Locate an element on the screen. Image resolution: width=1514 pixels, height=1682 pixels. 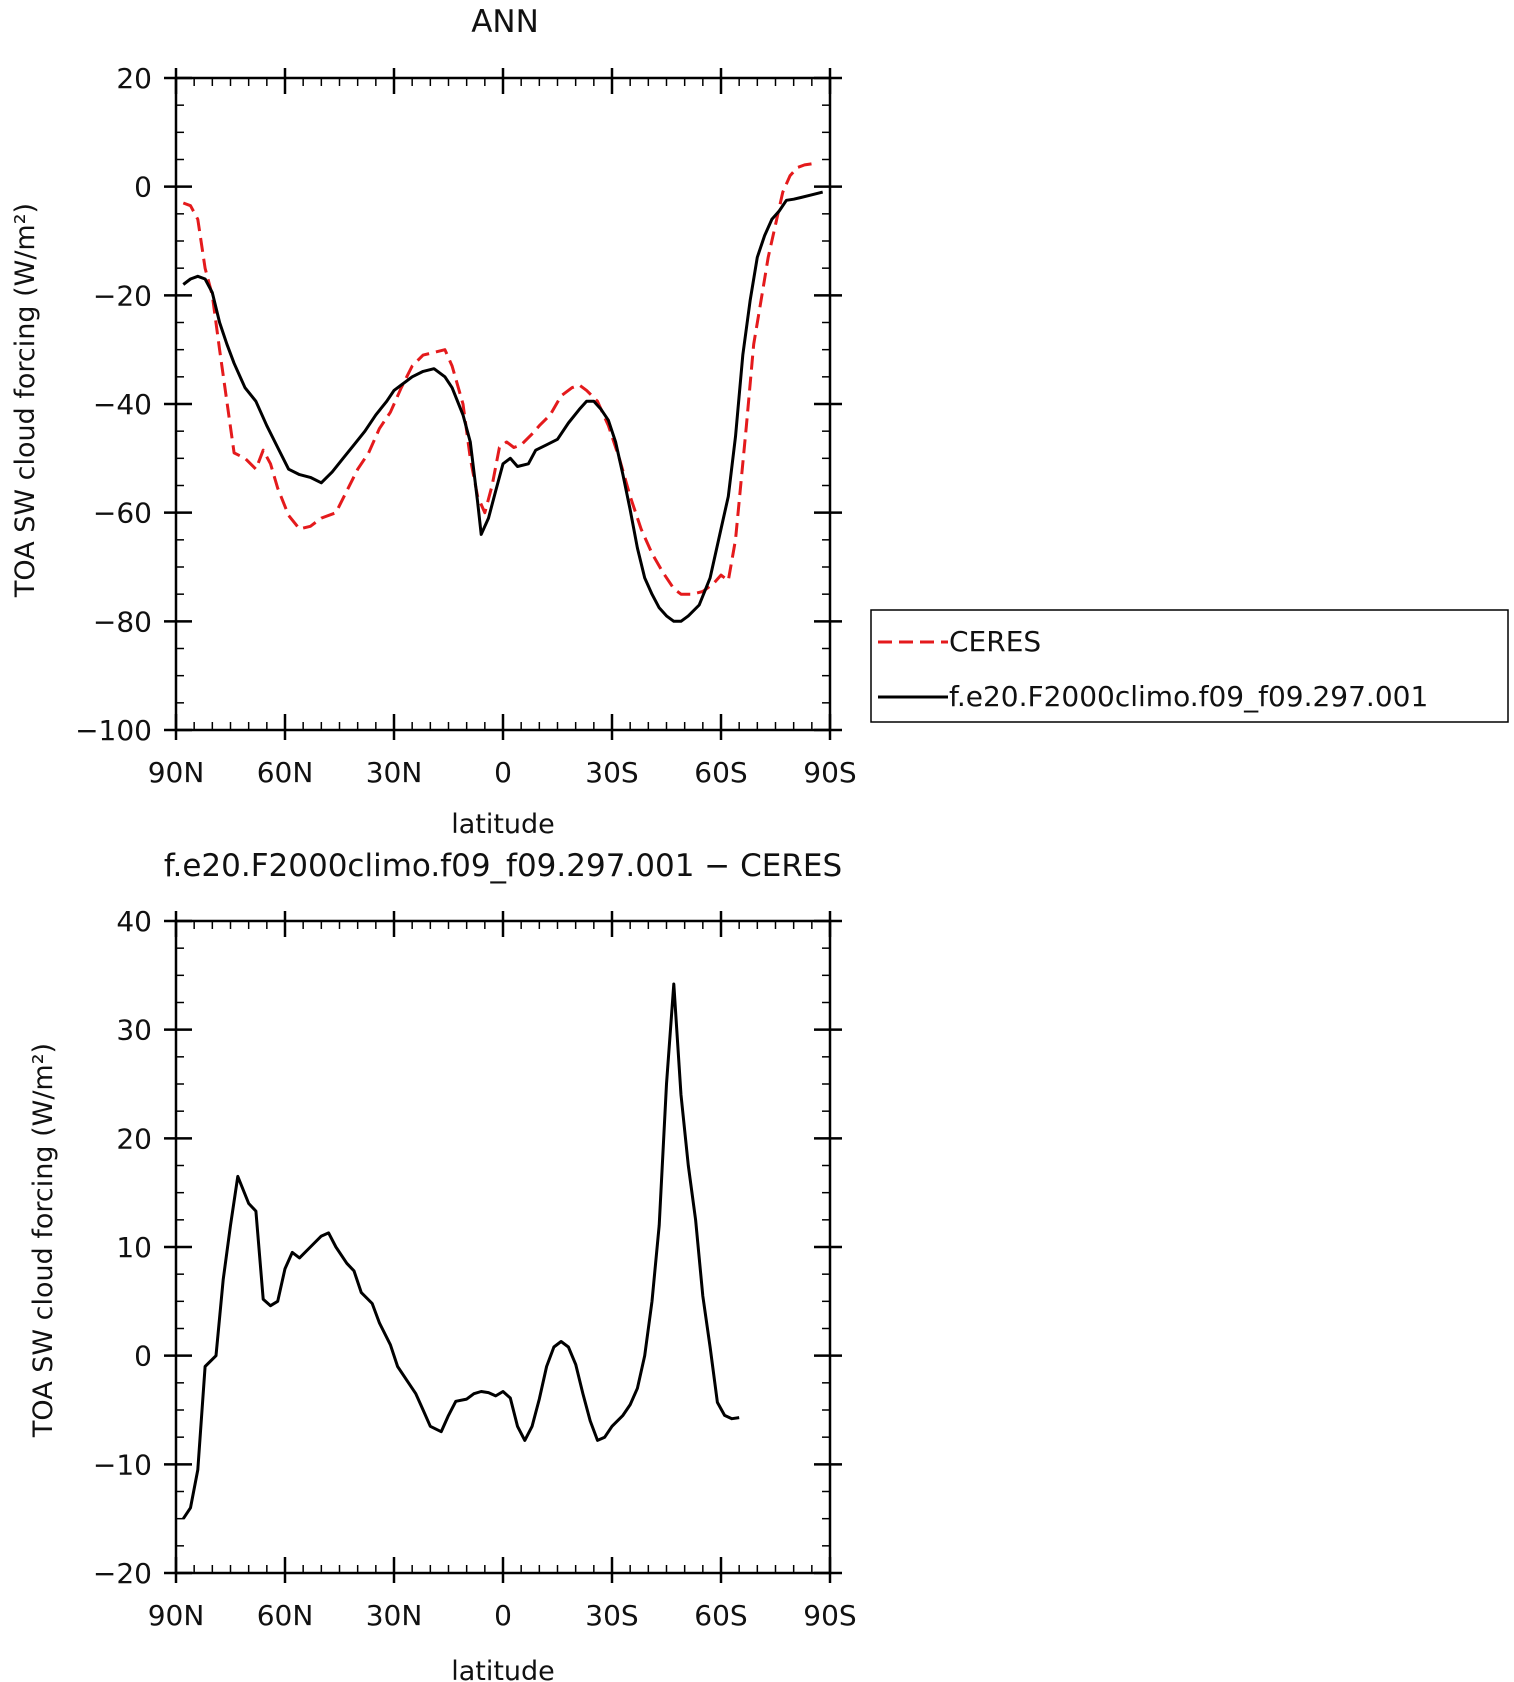
y-tick-label: −80 is located at coordinates (122, 621).